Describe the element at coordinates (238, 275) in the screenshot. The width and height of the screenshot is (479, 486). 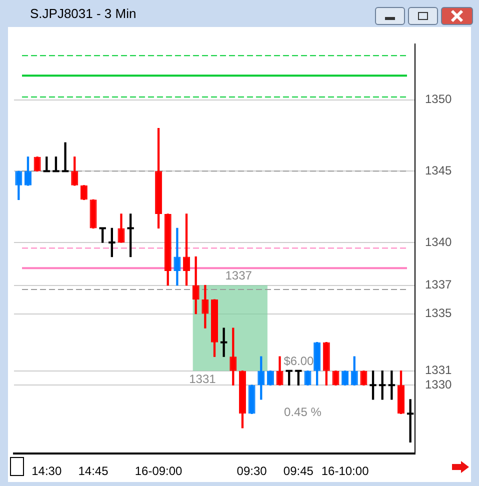
I see `annotation: 1337` at that location.